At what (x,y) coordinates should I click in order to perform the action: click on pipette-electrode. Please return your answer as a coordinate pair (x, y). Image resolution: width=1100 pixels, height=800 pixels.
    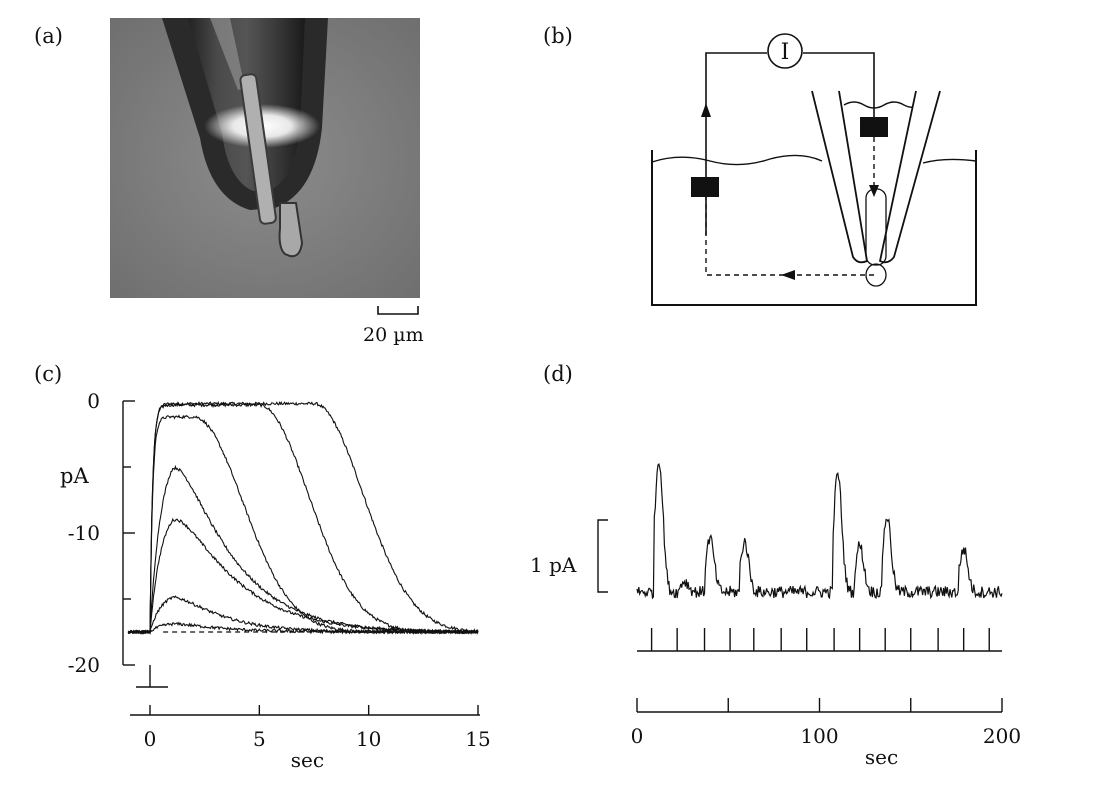
    Looking at the image, I should click on (874, 127).